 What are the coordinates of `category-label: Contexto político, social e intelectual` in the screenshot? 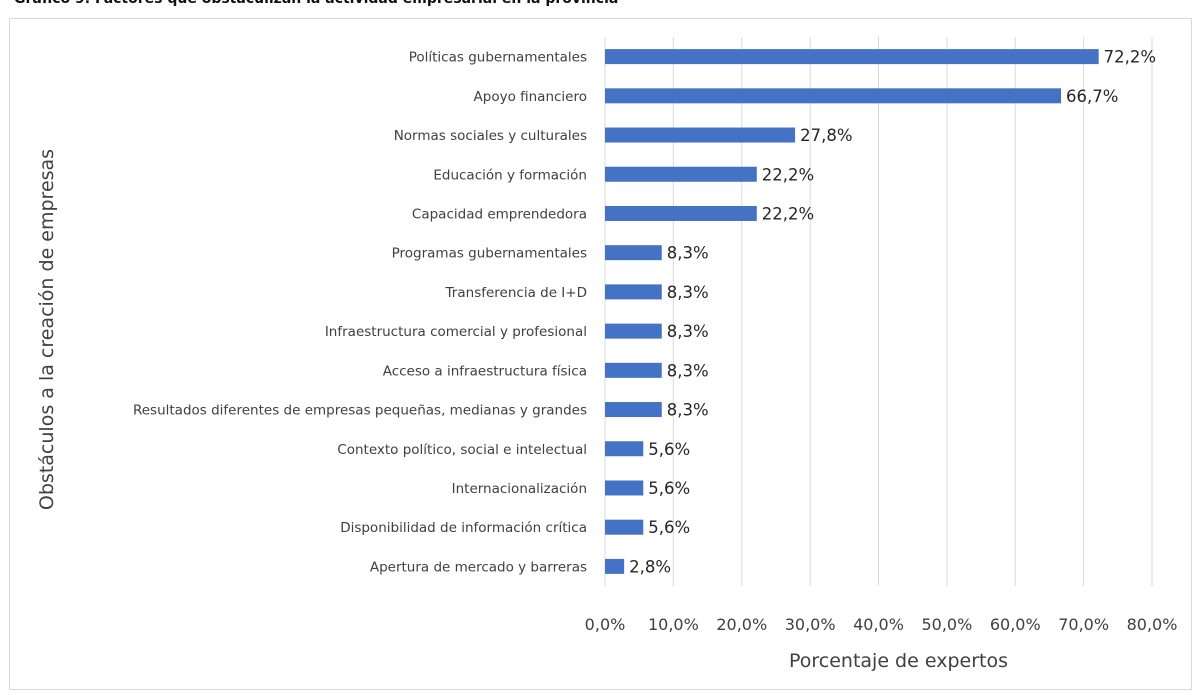 It's located at (462, 450).